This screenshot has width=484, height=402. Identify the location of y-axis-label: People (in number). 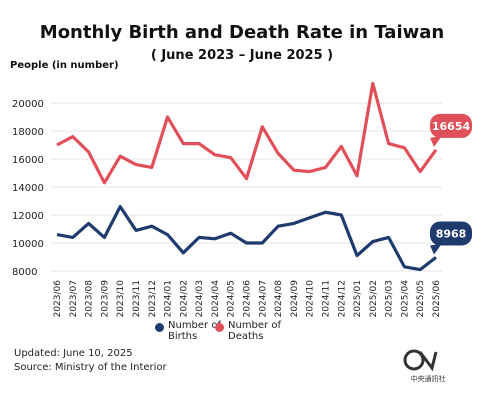
(64, 65).